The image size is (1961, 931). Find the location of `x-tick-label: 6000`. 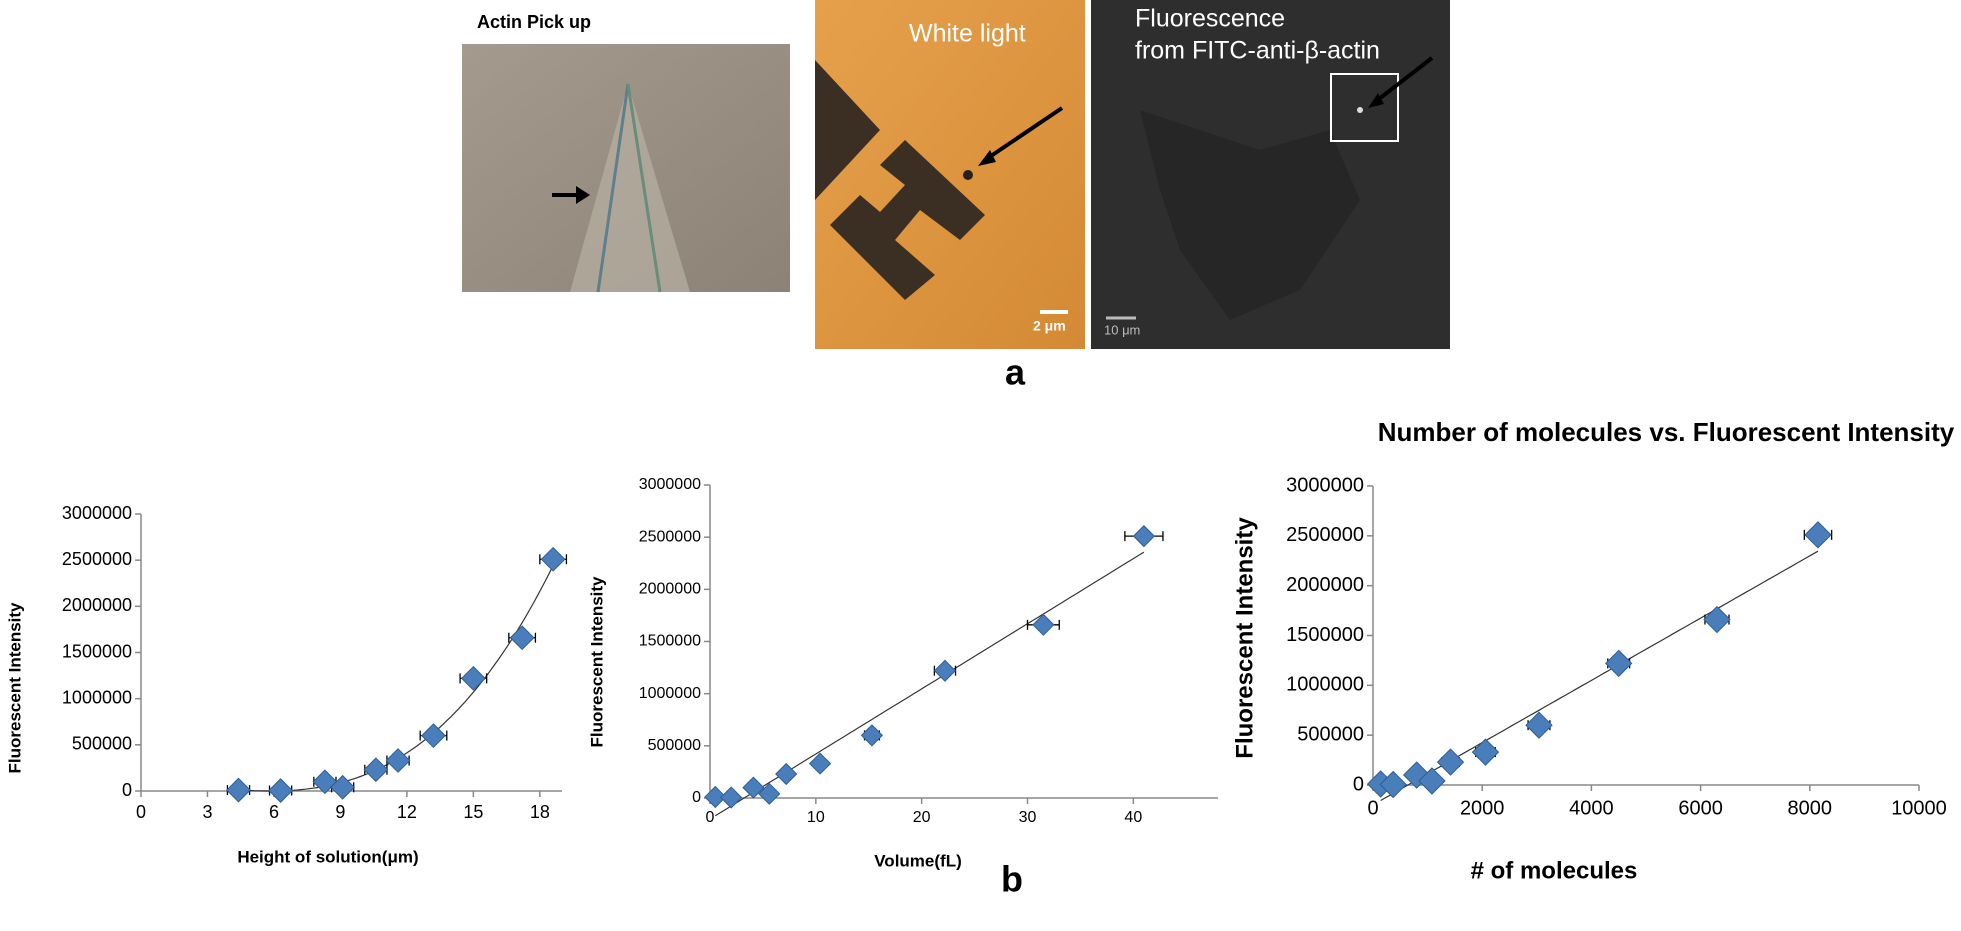

x-tick-label: 6000 is located at coordinates (1700, 808).